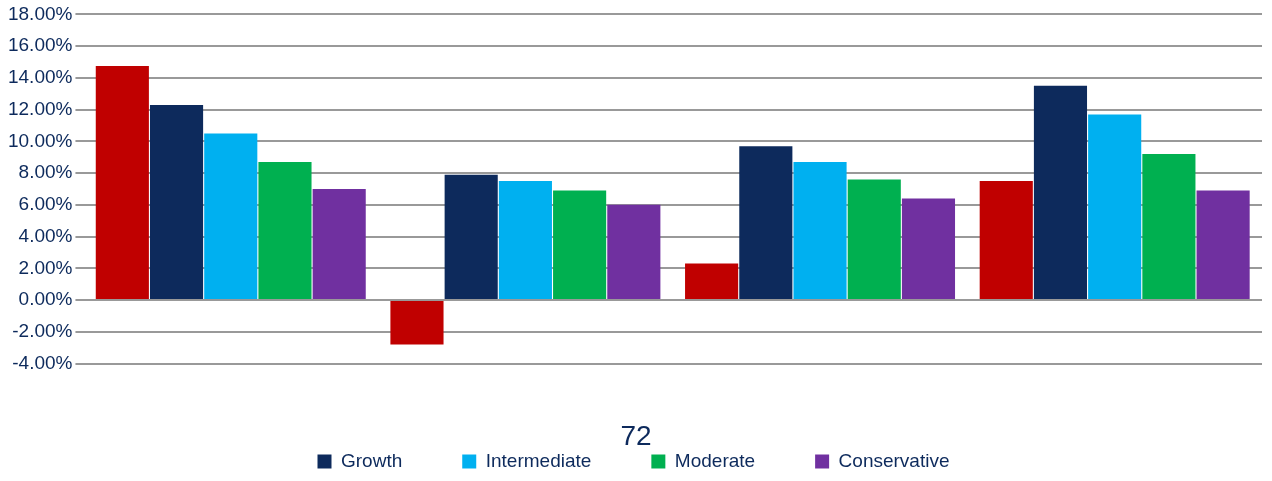 The width and height of the screenshot is (1272, 481). Describe the element at coordinates (40, 13) in the screenshot. I see `y-tick-label: 18.00%` at that location.